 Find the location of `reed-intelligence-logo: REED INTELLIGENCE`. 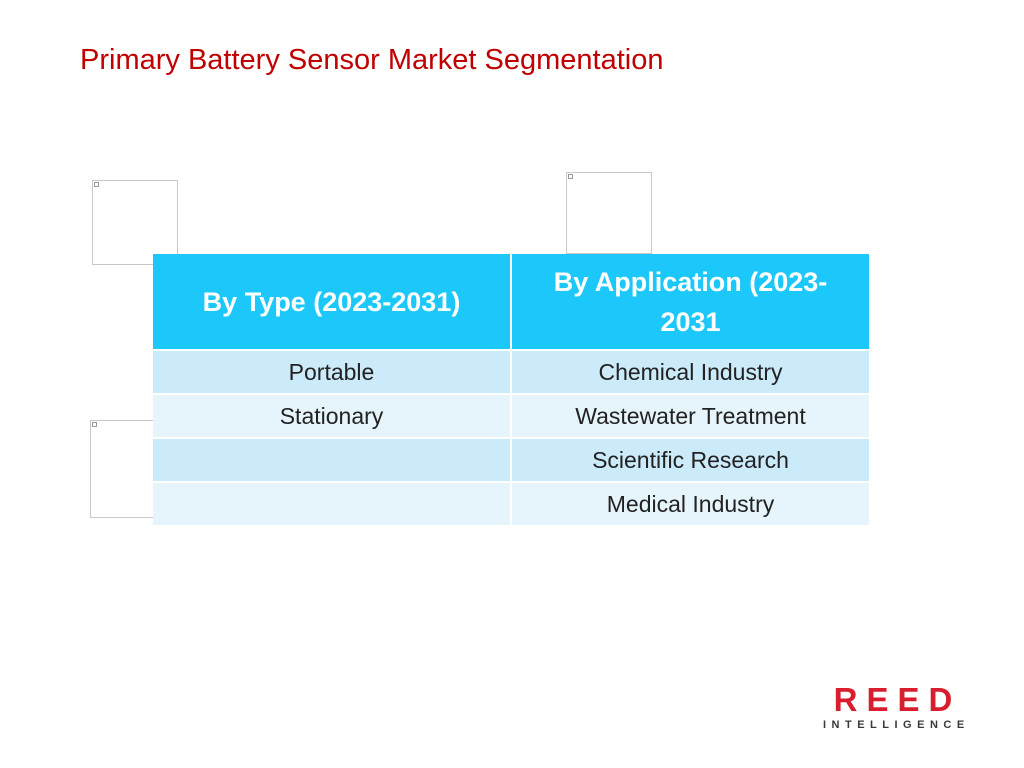

reed-intelligence-logo: REED INTELLIGENCE is located at coordinates (893, 707).